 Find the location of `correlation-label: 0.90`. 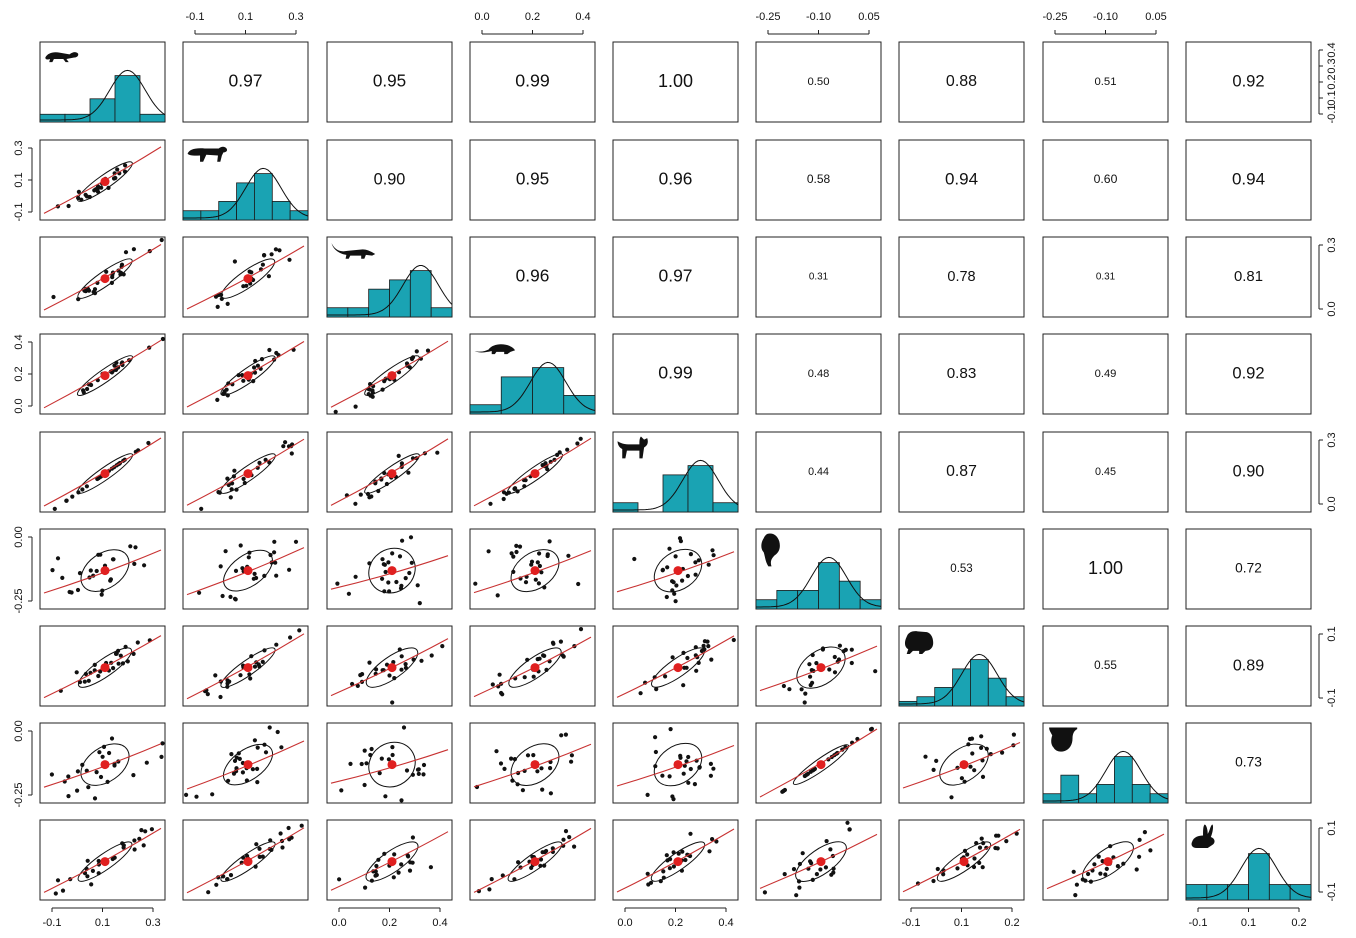

correlation-label: 0.90 is located at coordinates (1249, 471).